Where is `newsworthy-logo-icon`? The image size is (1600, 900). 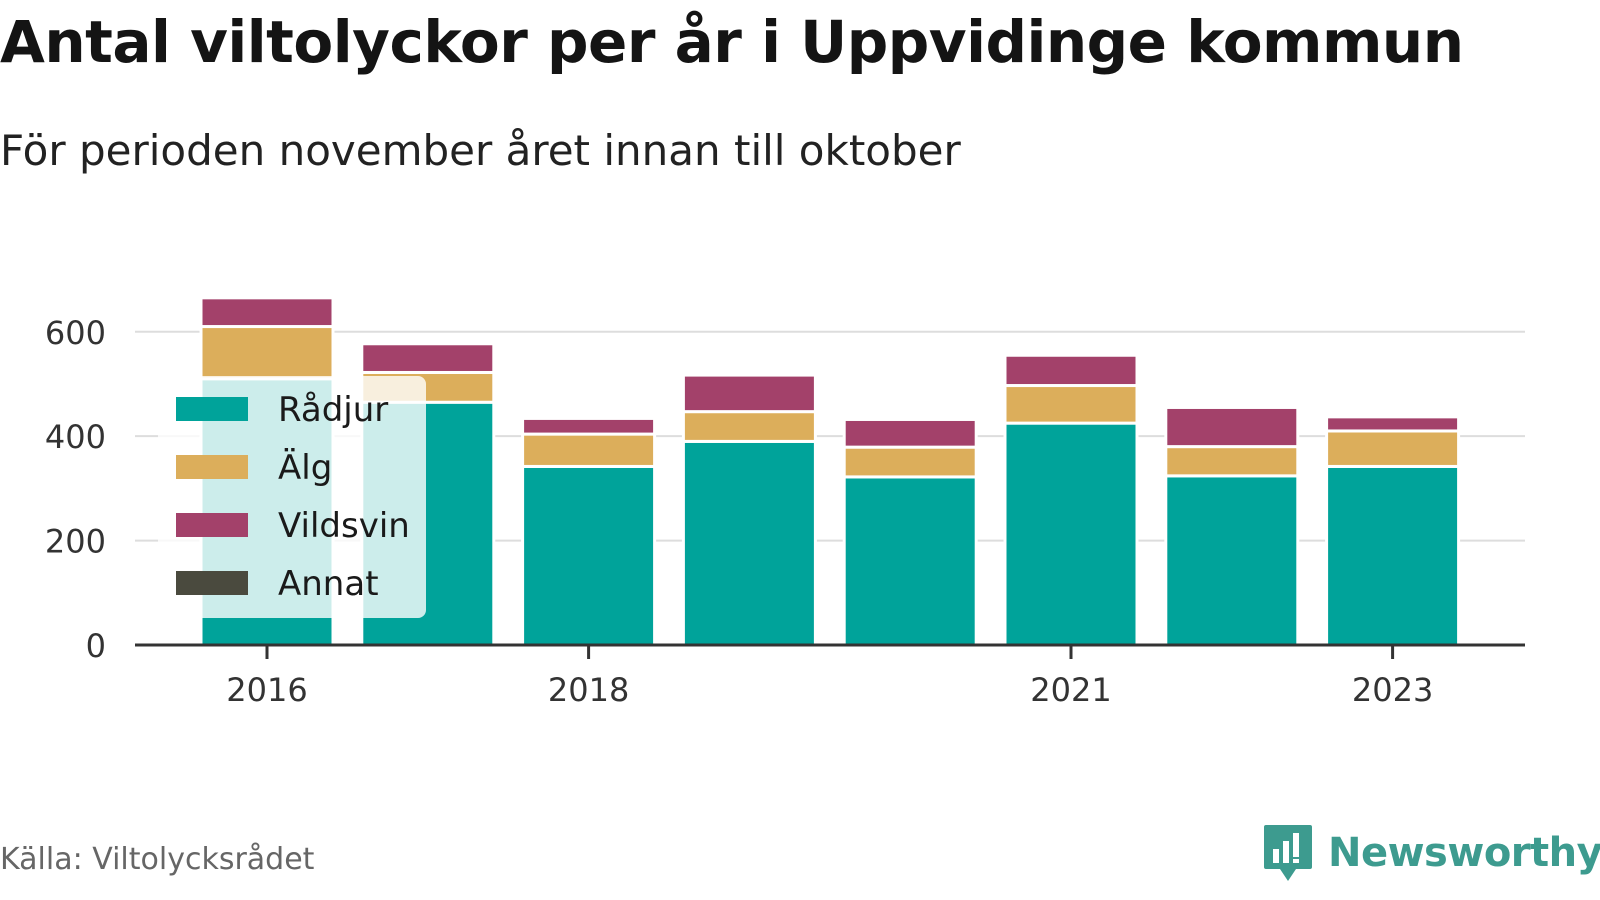
newsworthy-logo-icon is located at coordinates (1288, 853).